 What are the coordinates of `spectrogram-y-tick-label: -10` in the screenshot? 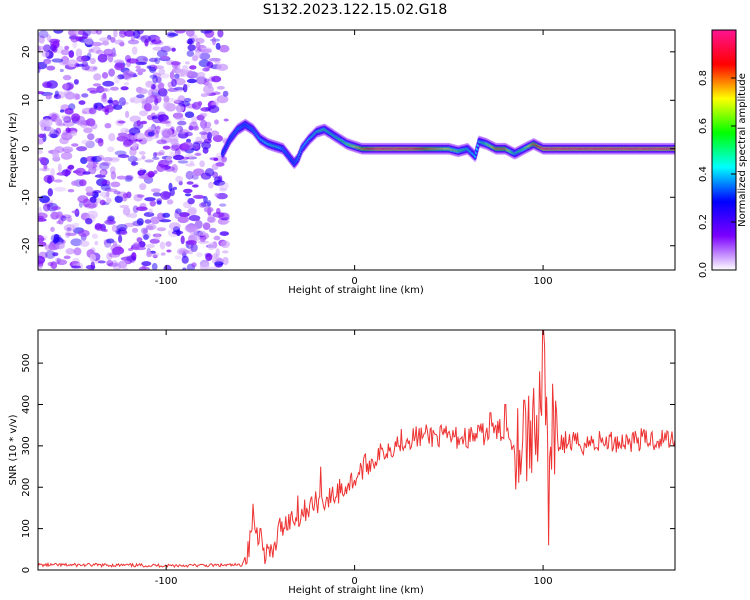 It's located at (26, 197).